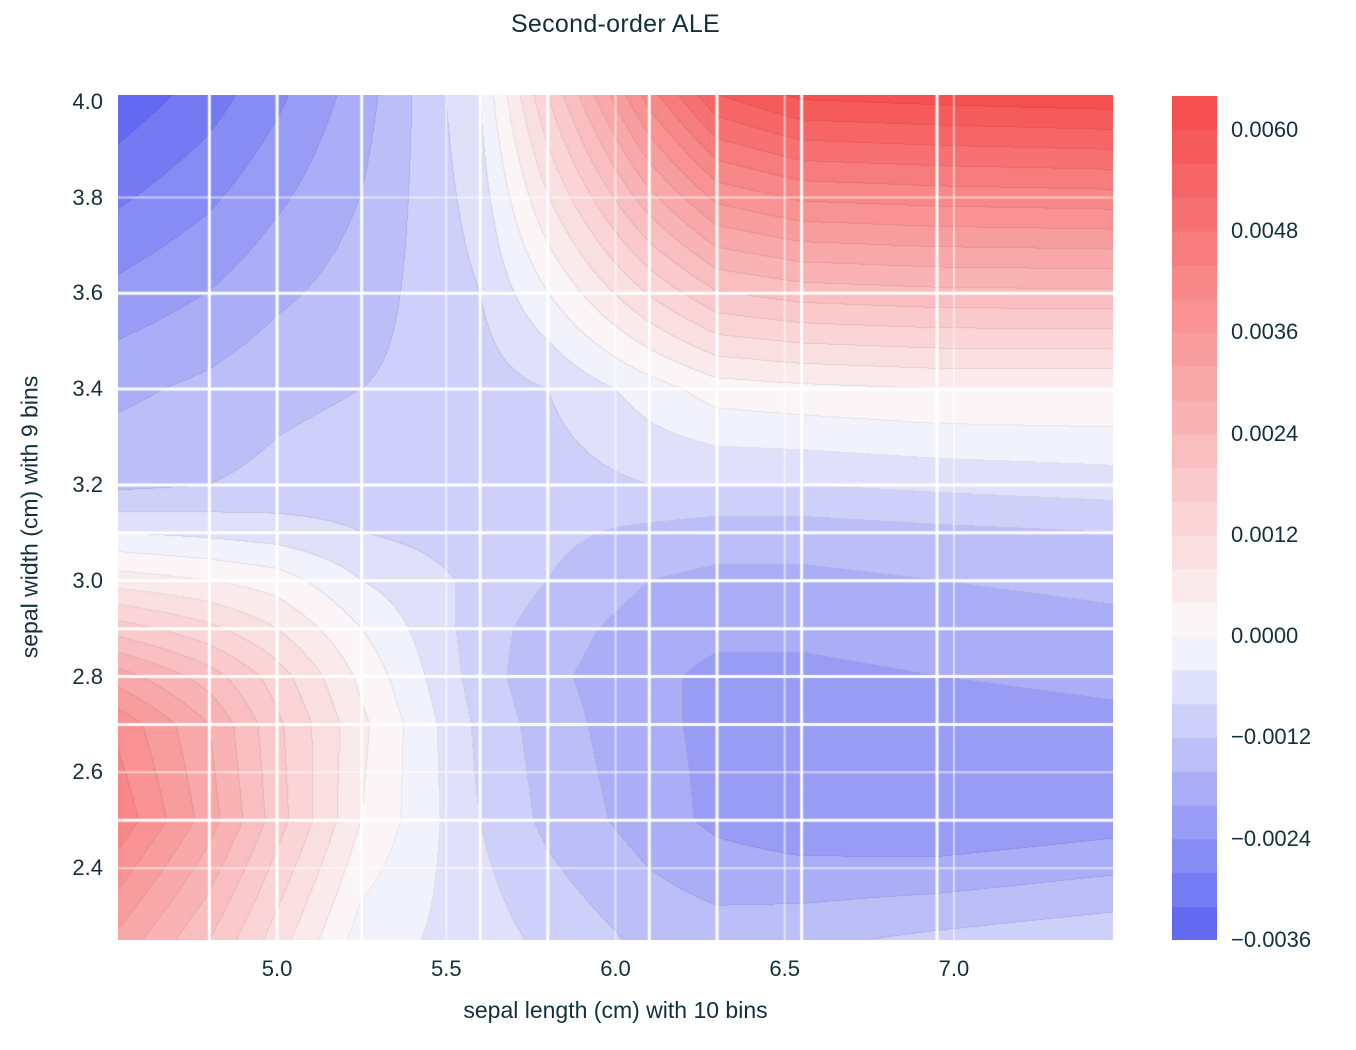 This screenshot has width=1356, height=1050. Describe the element at coordinates (87, 772) in the screenshot. I see `y-tick-label: 2.6` at that location.